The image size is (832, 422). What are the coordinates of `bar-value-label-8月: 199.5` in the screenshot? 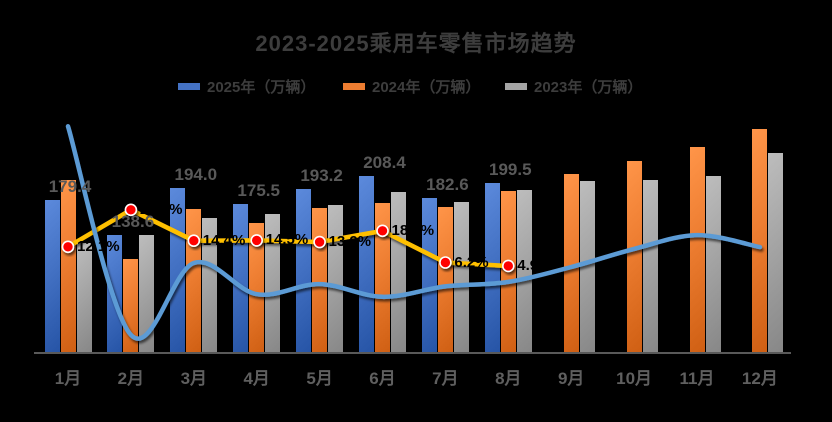 It's located at (510, 170).